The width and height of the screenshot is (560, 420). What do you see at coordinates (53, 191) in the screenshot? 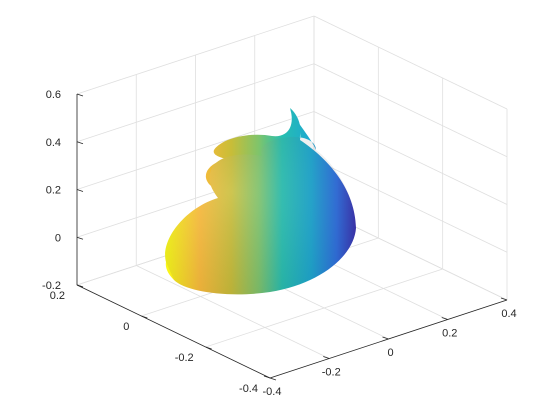
I see `z-tick-label: 0.2` at bounding box center [53, 191].